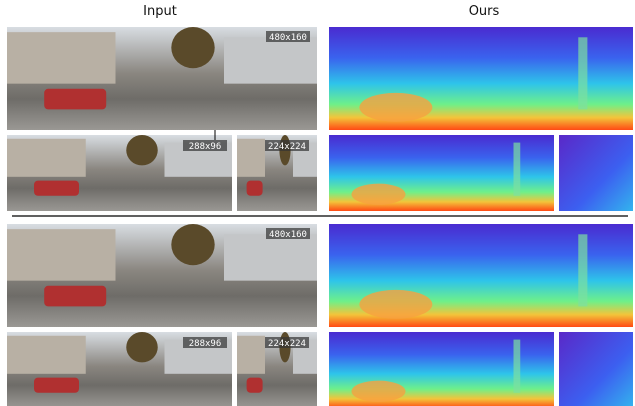  What do you see at coordinates (484, 11) in the screenshot?
I see `header-ours: Ours` at bounding box center [484, 11].